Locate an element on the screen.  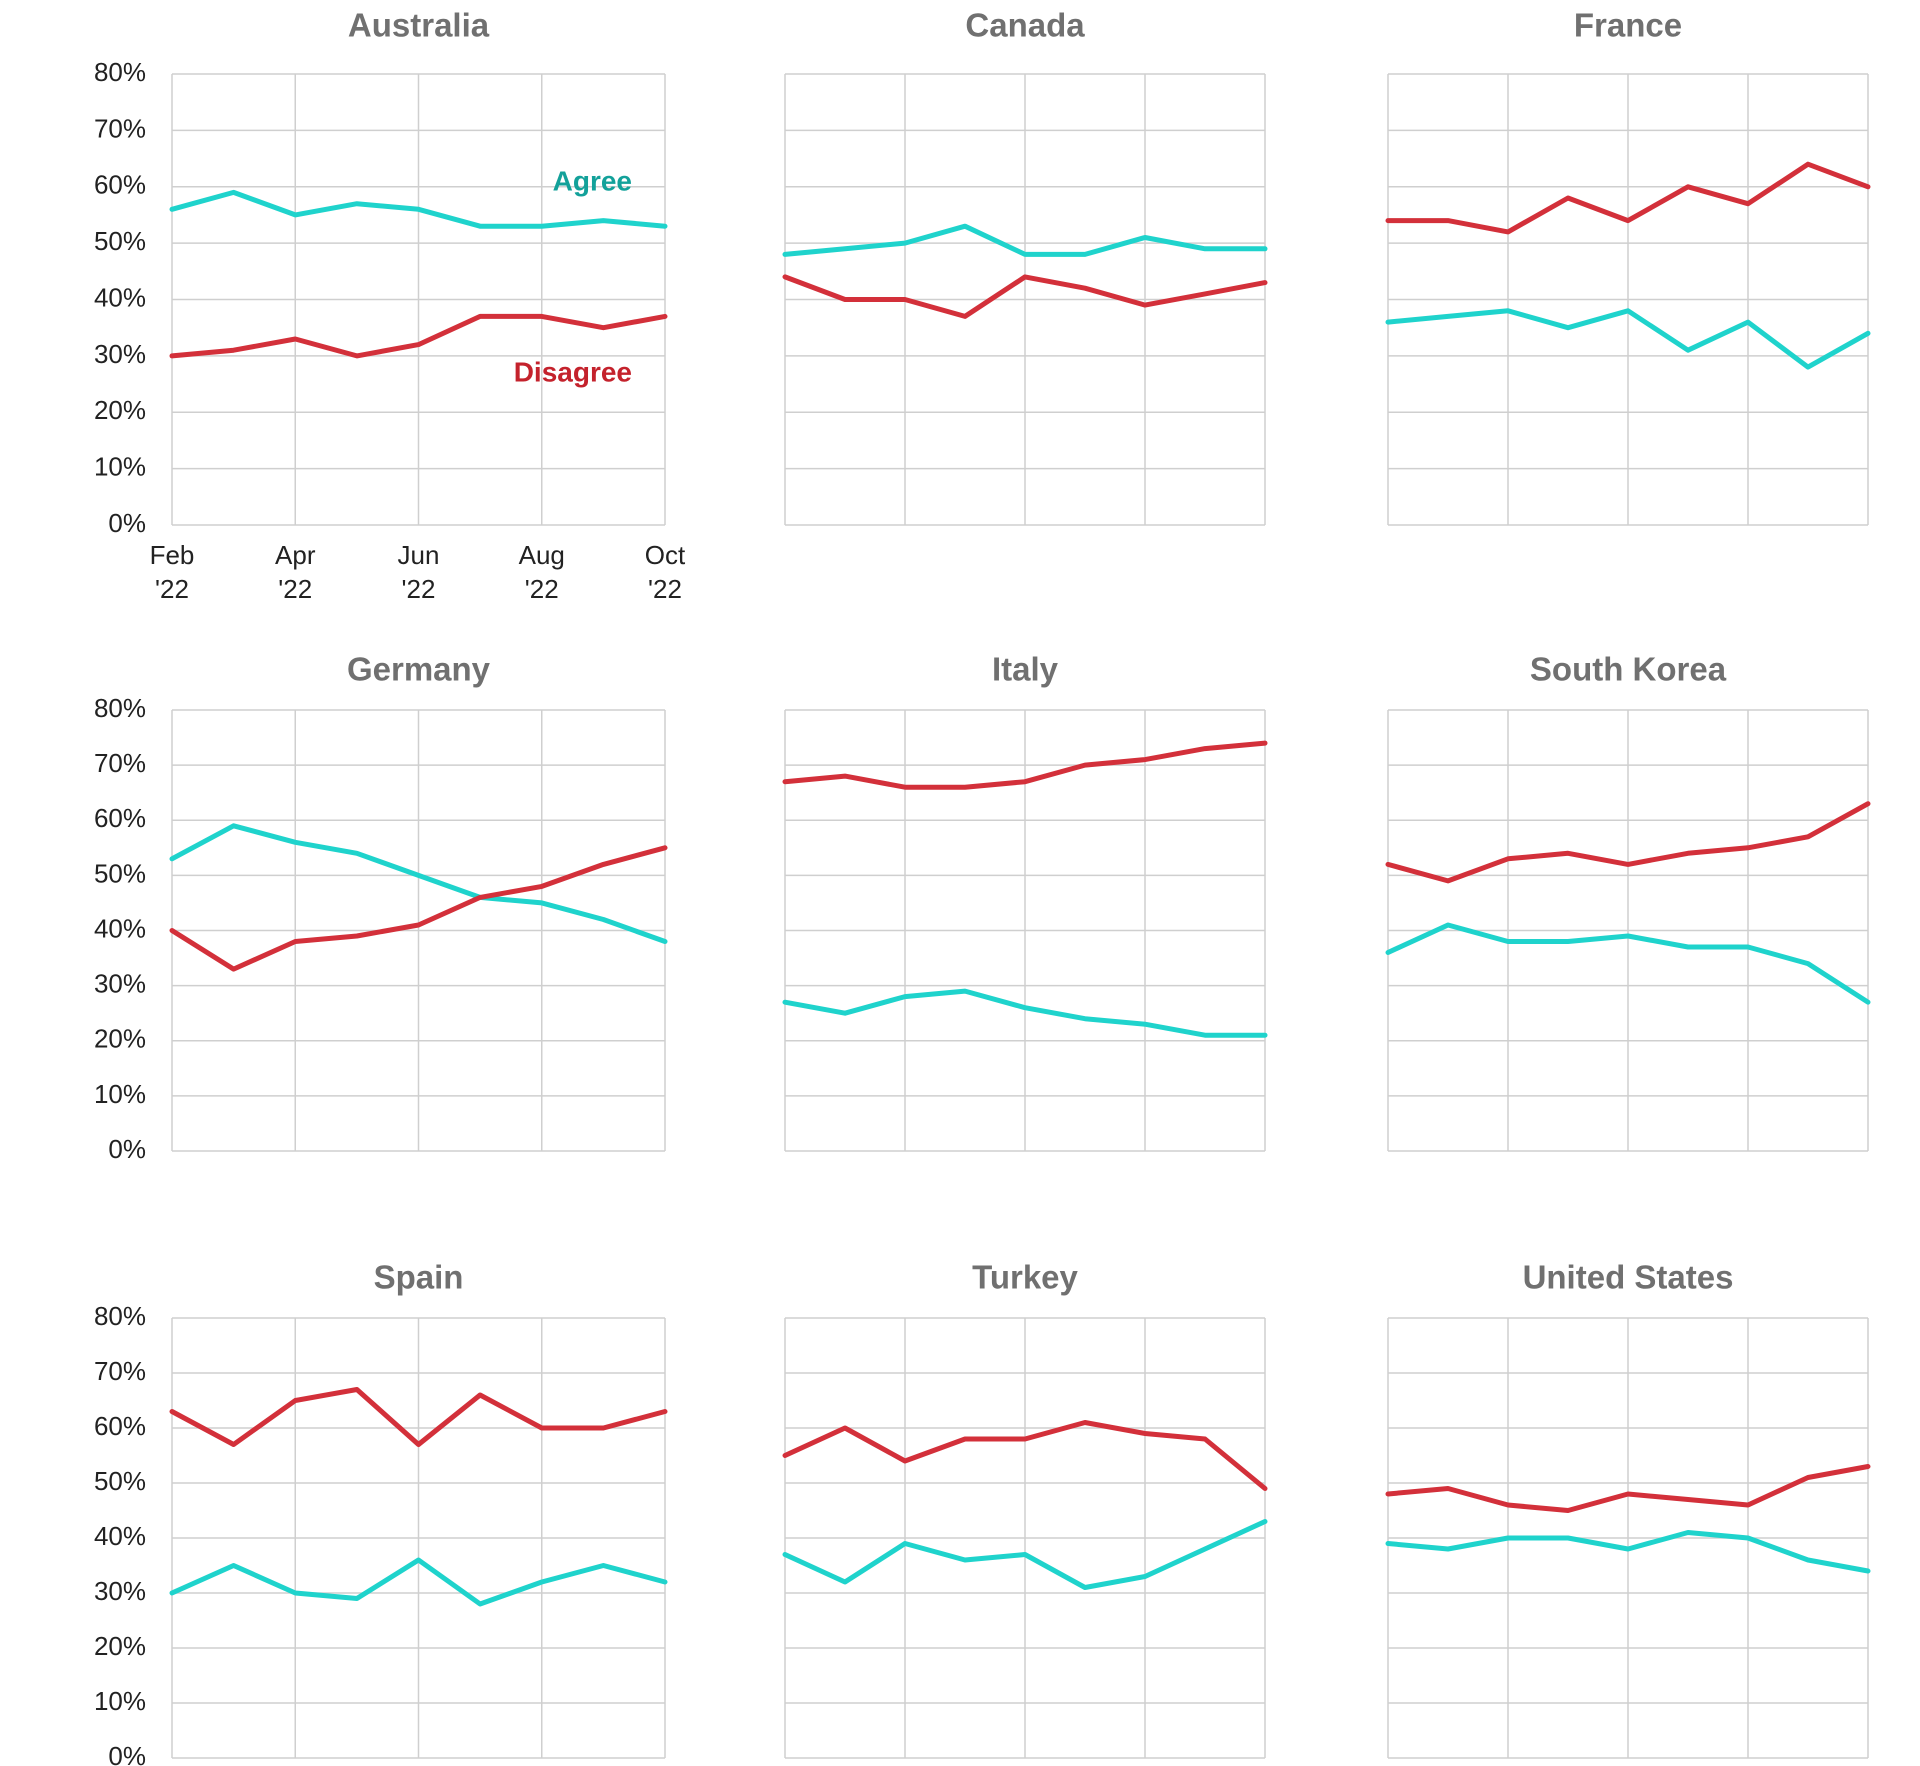
panel-title: Spain is located at coordinates (419, 1277).